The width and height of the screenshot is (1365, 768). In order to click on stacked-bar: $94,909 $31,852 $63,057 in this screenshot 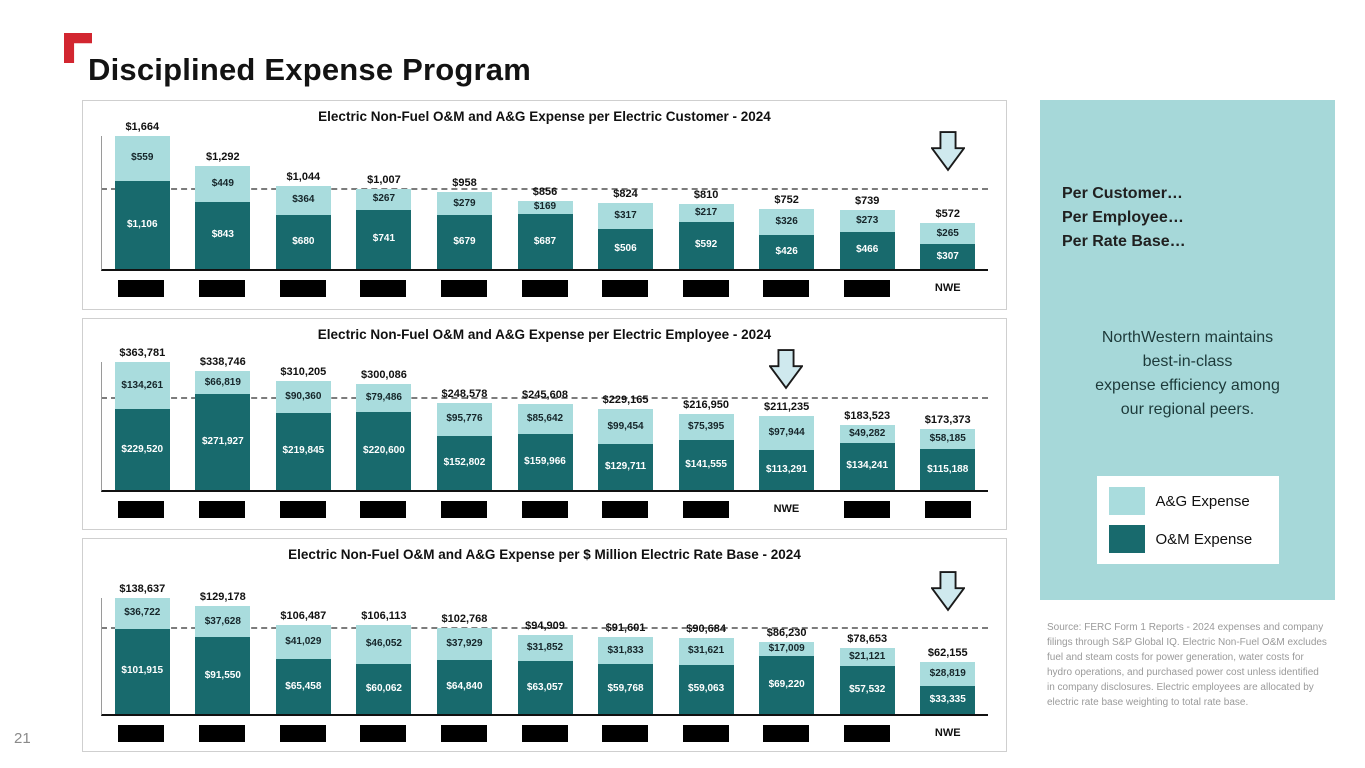, I will do `click(545, 667)`.